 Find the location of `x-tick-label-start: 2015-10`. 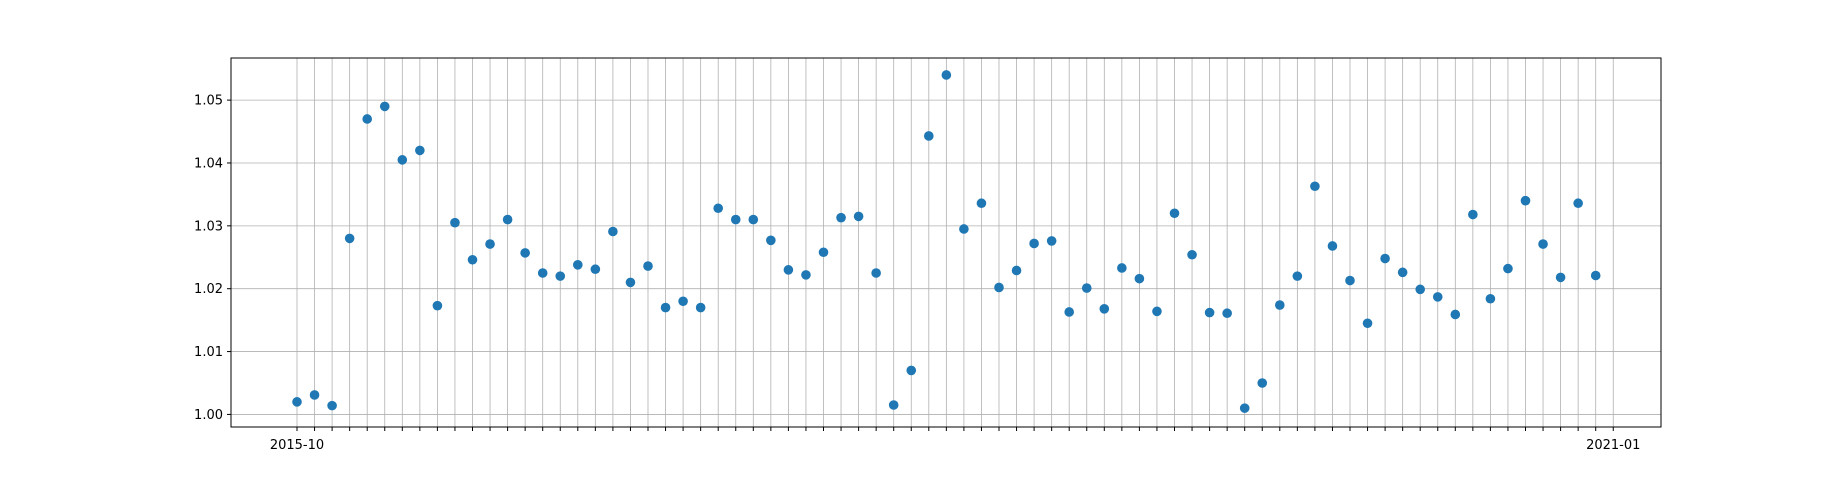

x-tick-label-start: 2015-10 is located at coordinates (297, 445).